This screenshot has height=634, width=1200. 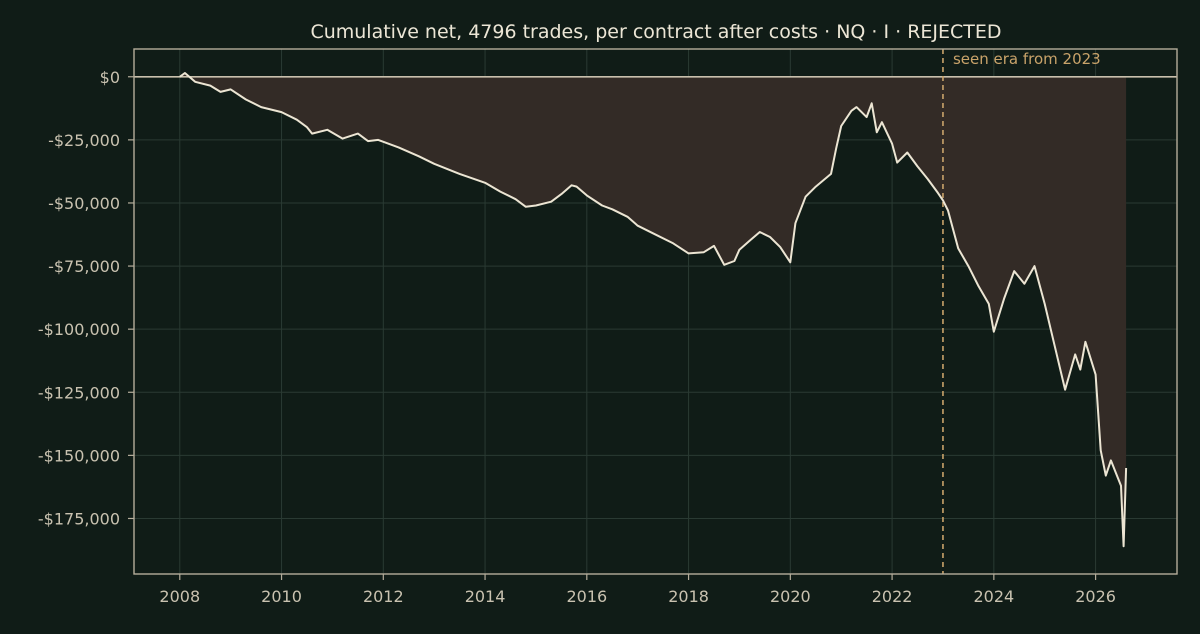 I want to click on x-tick-label: 2024, so click(x=993, y=596).